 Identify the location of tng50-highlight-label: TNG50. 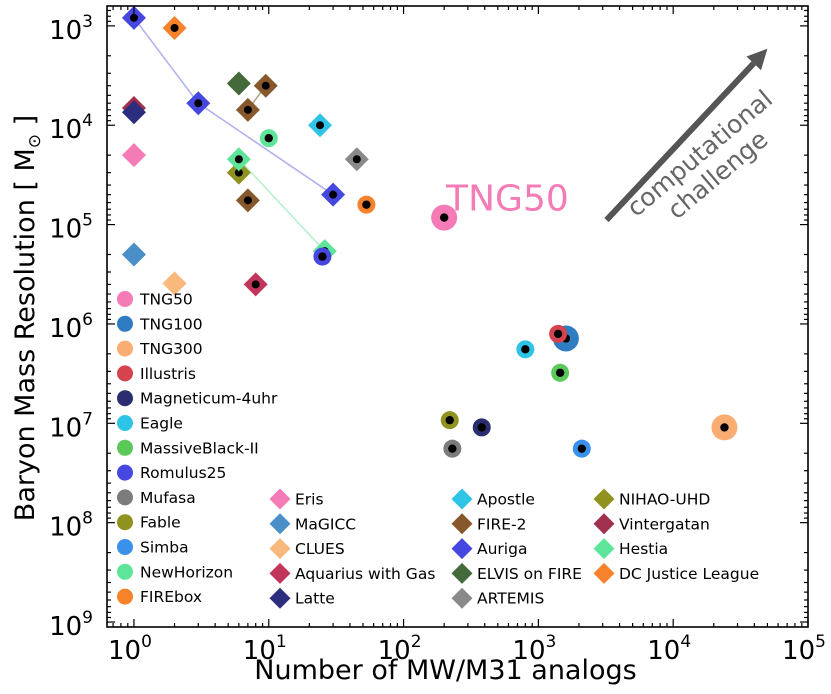
(507, 199).